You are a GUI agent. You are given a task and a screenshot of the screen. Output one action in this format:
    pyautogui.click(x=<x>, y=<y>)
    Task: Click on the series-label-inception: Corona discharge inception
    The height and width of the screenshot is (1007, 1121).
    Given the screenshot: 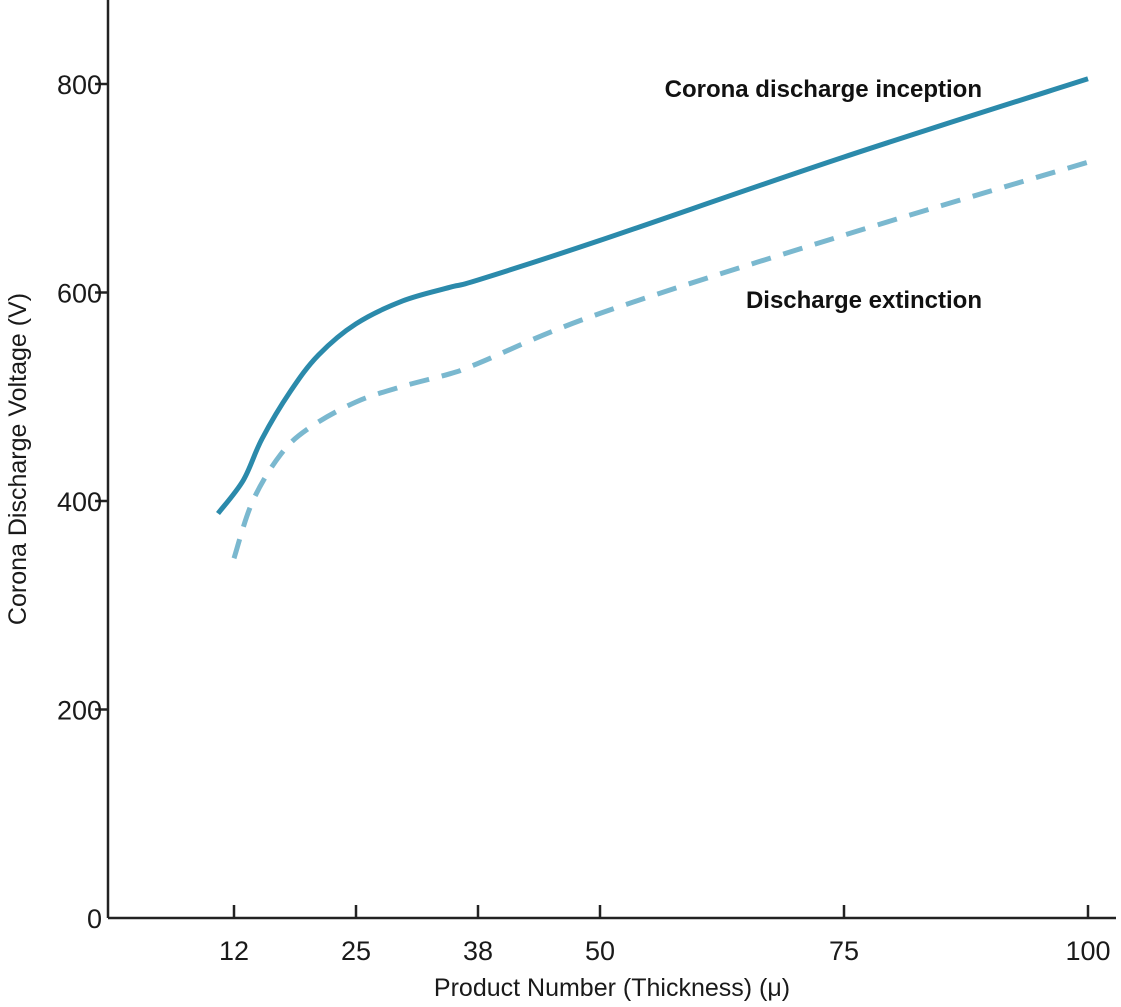 What is the action you would take?
    pyautogui.click(x=823, y=89)
    